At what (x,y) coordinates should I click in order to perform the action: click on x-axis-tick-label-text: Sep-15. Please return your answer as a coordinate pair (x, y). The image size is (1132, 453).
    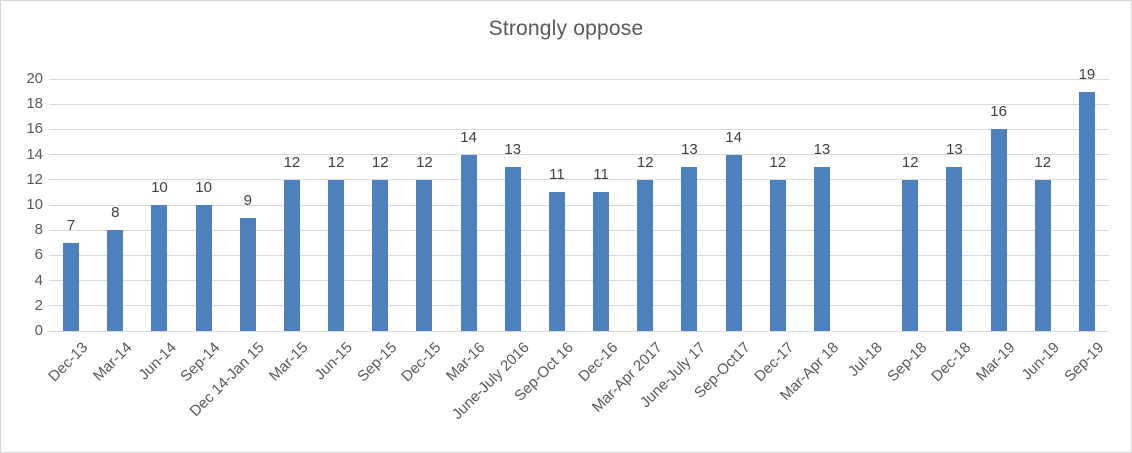
    Looking at the image, I should click on (377, 362).